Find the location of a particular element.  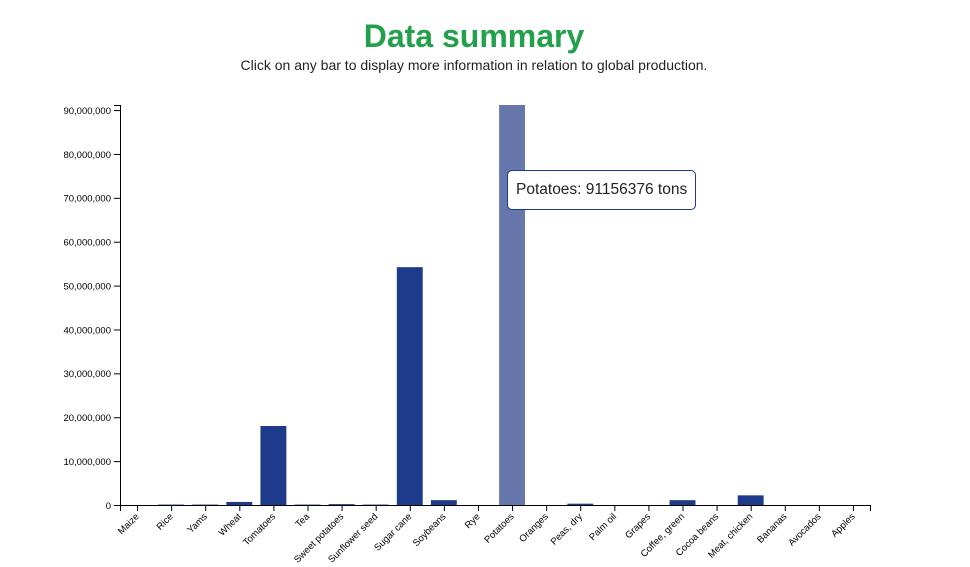

x-tick-label: Maize is located at coordinates (129, 524).